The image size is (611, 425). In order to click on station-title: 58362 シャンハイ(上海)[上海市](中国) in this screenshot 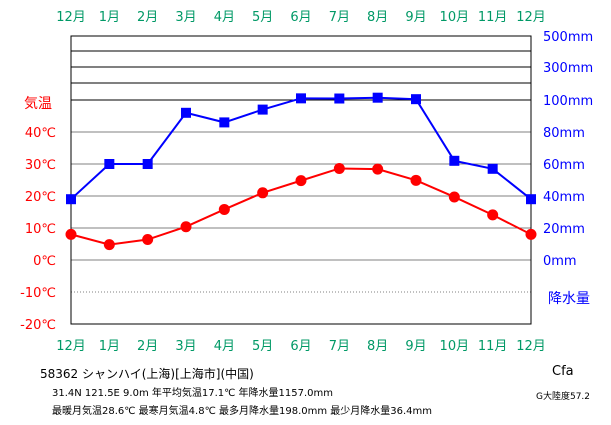, I will do `click(147, 374)`.